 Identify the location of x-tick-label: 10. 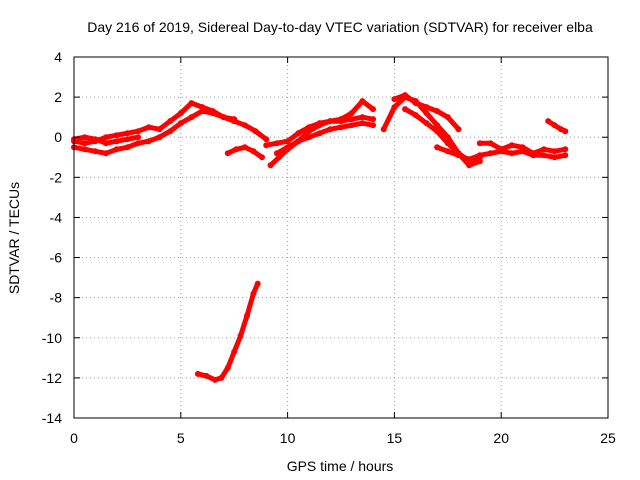
(288, 438).